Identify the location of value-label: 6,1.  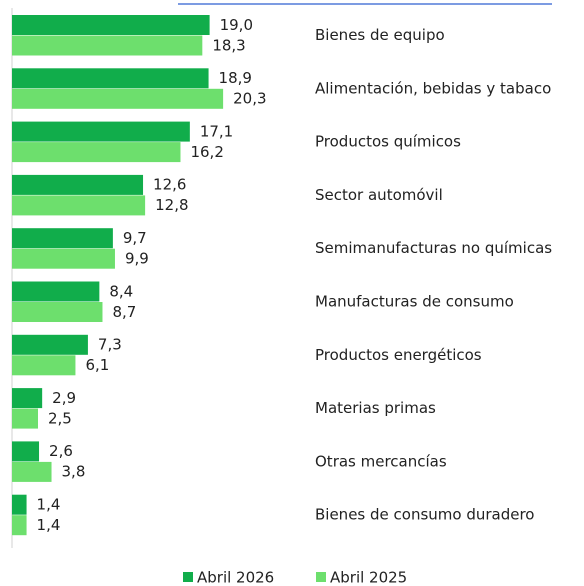
(97, 365).